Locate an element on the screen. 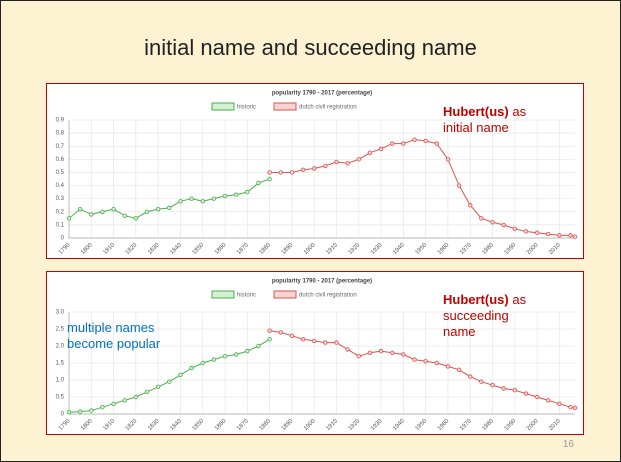 This screenshot has height=462, width=621. y-tick-label: 0.1 is located at coordinates (60, 225).